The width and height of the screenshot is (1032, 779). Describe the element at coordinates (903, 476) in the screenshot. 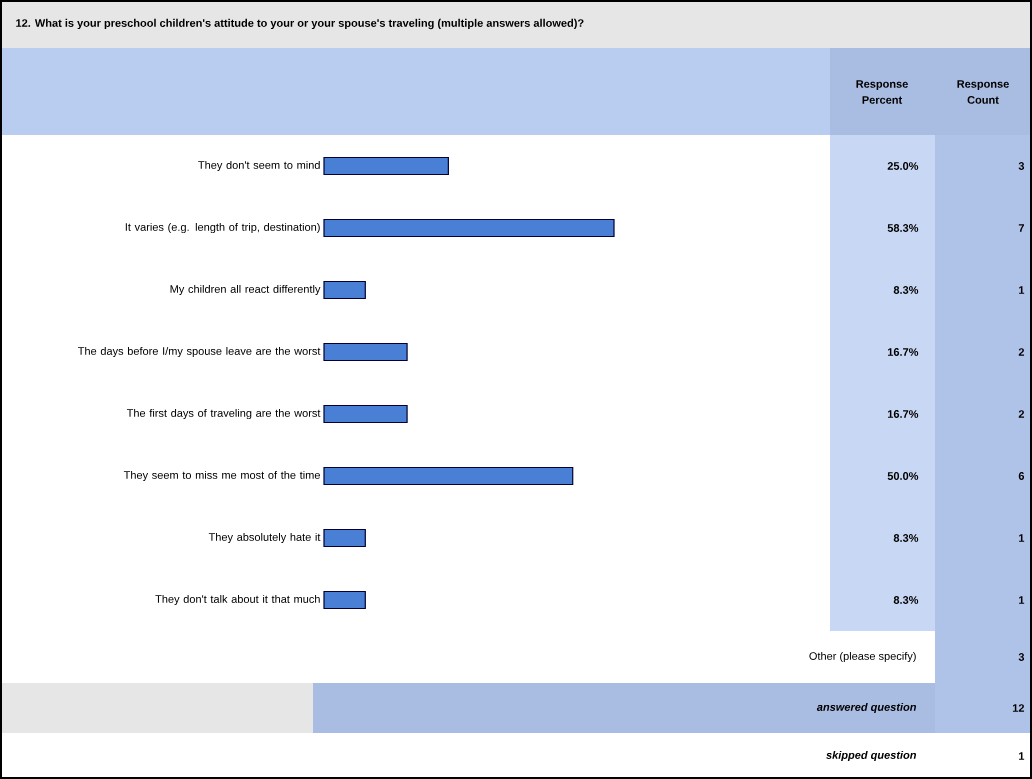

I see `data-label: 50.0%` at that location.